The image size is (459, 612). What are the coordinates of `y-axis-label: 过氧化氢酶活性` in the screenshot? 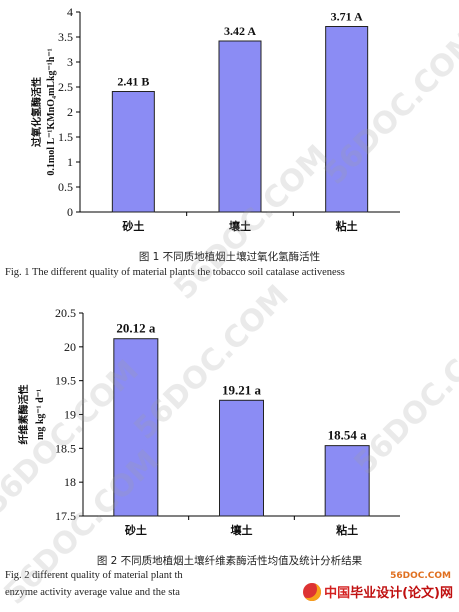 It's located at (36, 112).